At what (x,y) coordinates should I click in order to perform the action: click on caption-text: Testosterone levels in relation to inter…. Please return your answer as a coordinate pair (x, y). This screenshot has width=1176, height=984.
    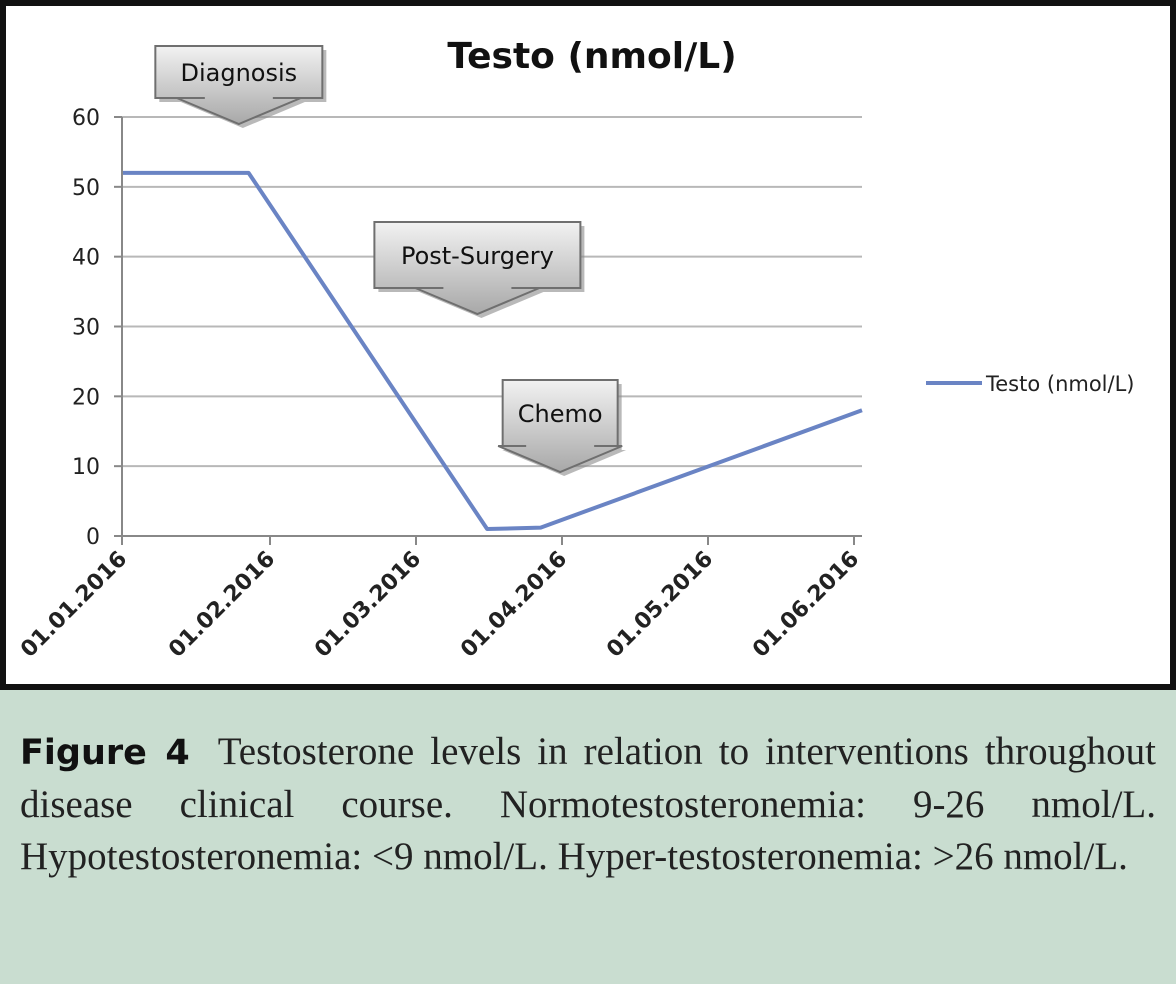
    Looking at the image, I should click on (588, 804).